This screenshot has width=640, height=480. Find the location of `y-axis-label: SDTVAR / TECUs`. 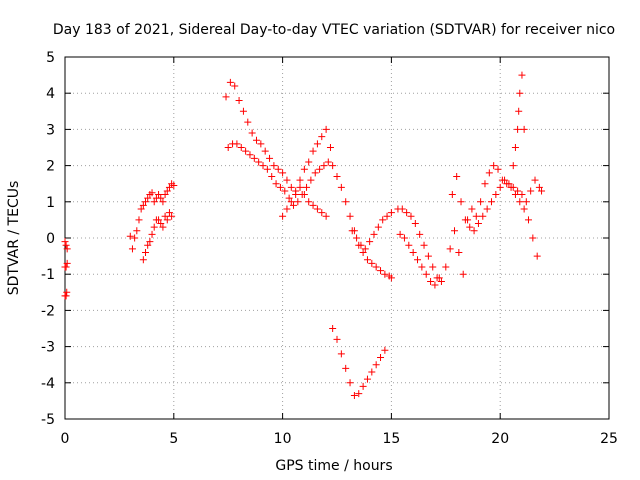

y-axis-label: SDTVAR / TECUs is located at coordinates (14, 238).